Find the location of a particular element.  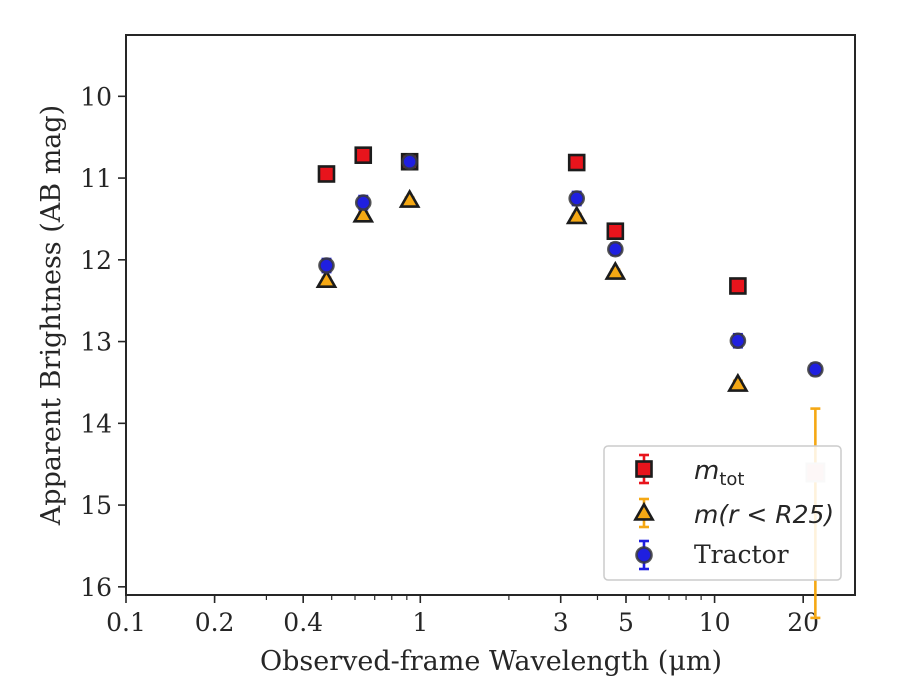

legend-label: m(r < R25) is located at coordinates (764, 514).